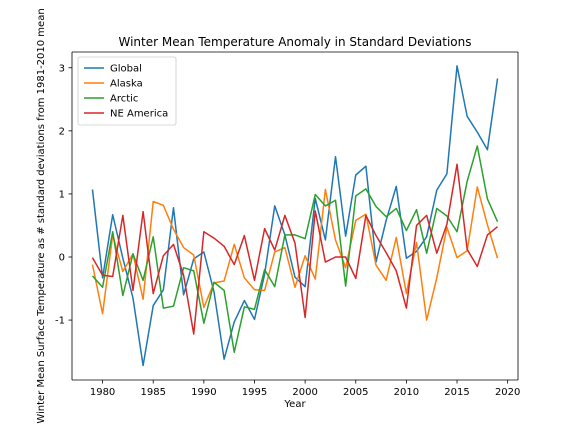  What do you see at coordinates (62, 68) in the screenshot?
I see `y-tick-label: 3` at bounding box center [62, 68].